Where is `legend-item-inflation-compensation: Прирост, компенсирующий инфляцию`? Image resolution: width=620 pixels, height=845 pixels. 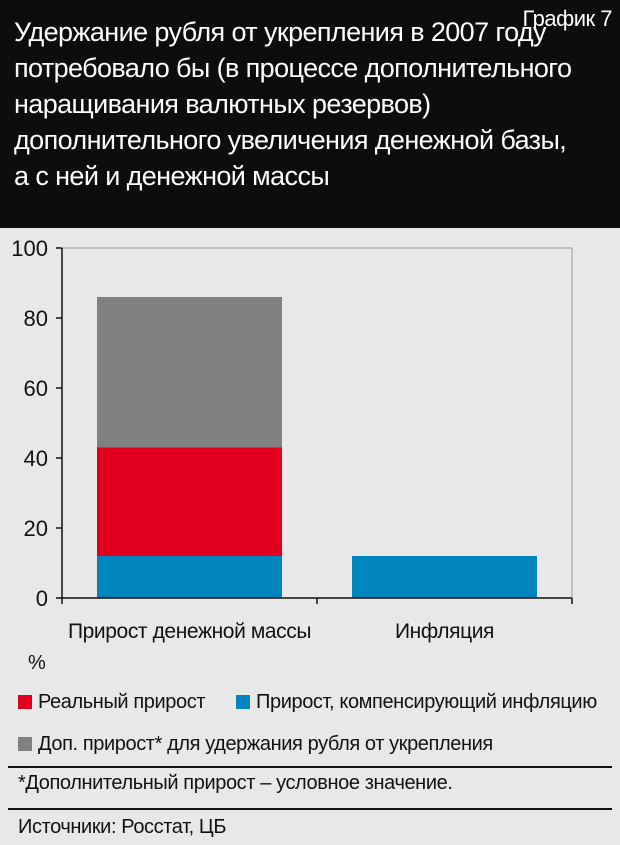 legend-item-inflation-compensation: Прирост, компенсирующий инфляцию is located at coordinates (416, 702).